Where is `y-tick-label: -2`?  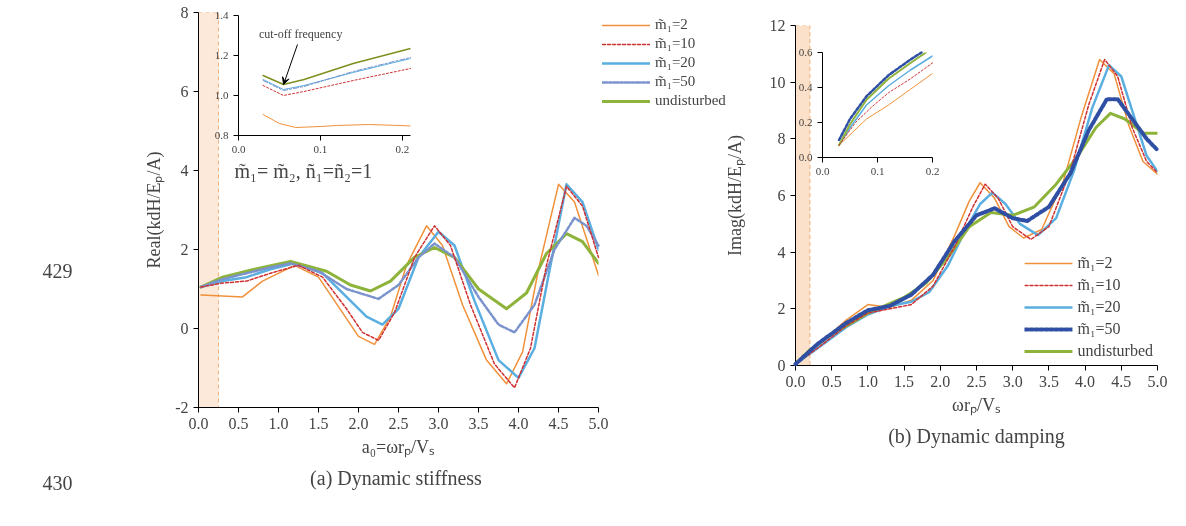
y-tick-label: -2 is located at coordinates (182, 407).